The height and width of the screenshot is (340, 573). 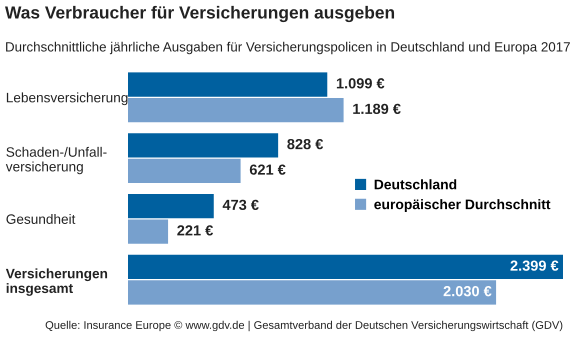 I want to click on legend-label: Deutschland, so click(x=415, y=184).